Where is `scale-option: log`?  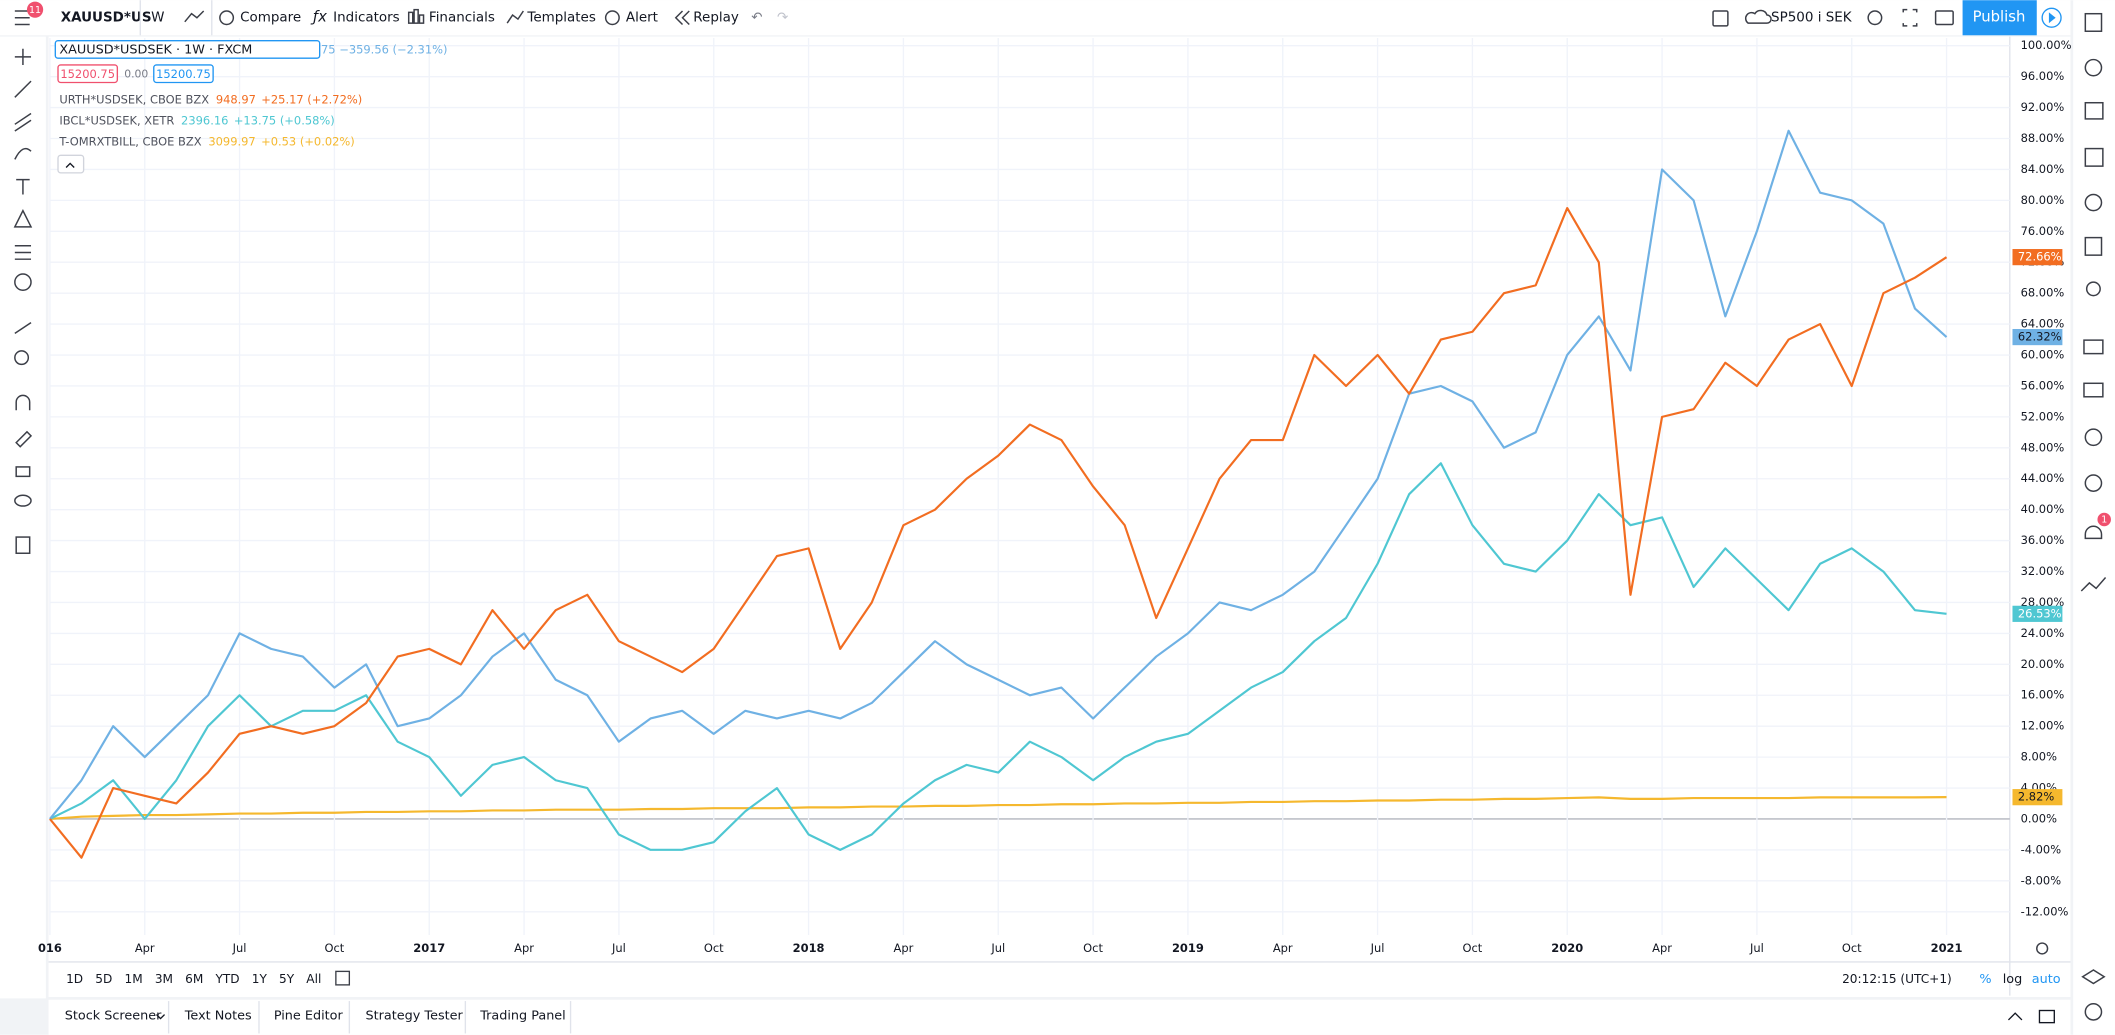 scale-option: log is located at coordinates (2013, 979).